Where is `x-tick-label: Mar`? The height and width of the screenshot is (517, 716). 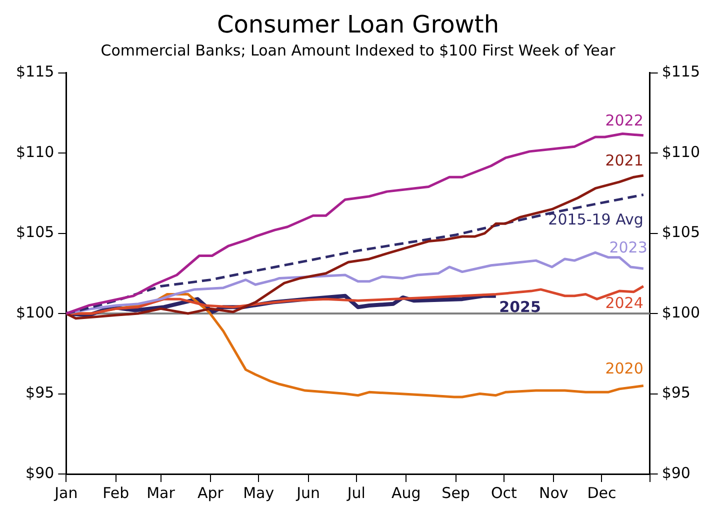
x-tick-label: Mar is located at coordinates (161, 493).